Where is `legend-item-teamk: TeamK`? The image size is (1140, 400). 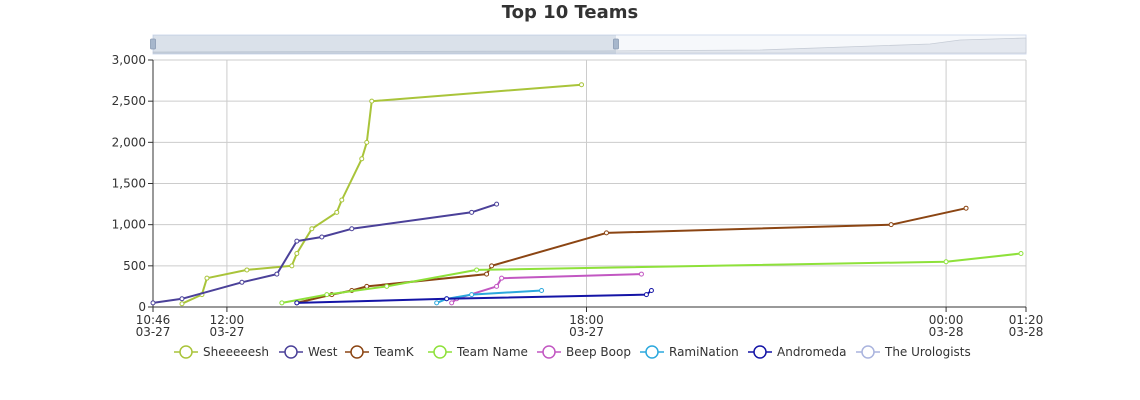
legend-item-teamk: TeamK is located at coordinates (380, 352).